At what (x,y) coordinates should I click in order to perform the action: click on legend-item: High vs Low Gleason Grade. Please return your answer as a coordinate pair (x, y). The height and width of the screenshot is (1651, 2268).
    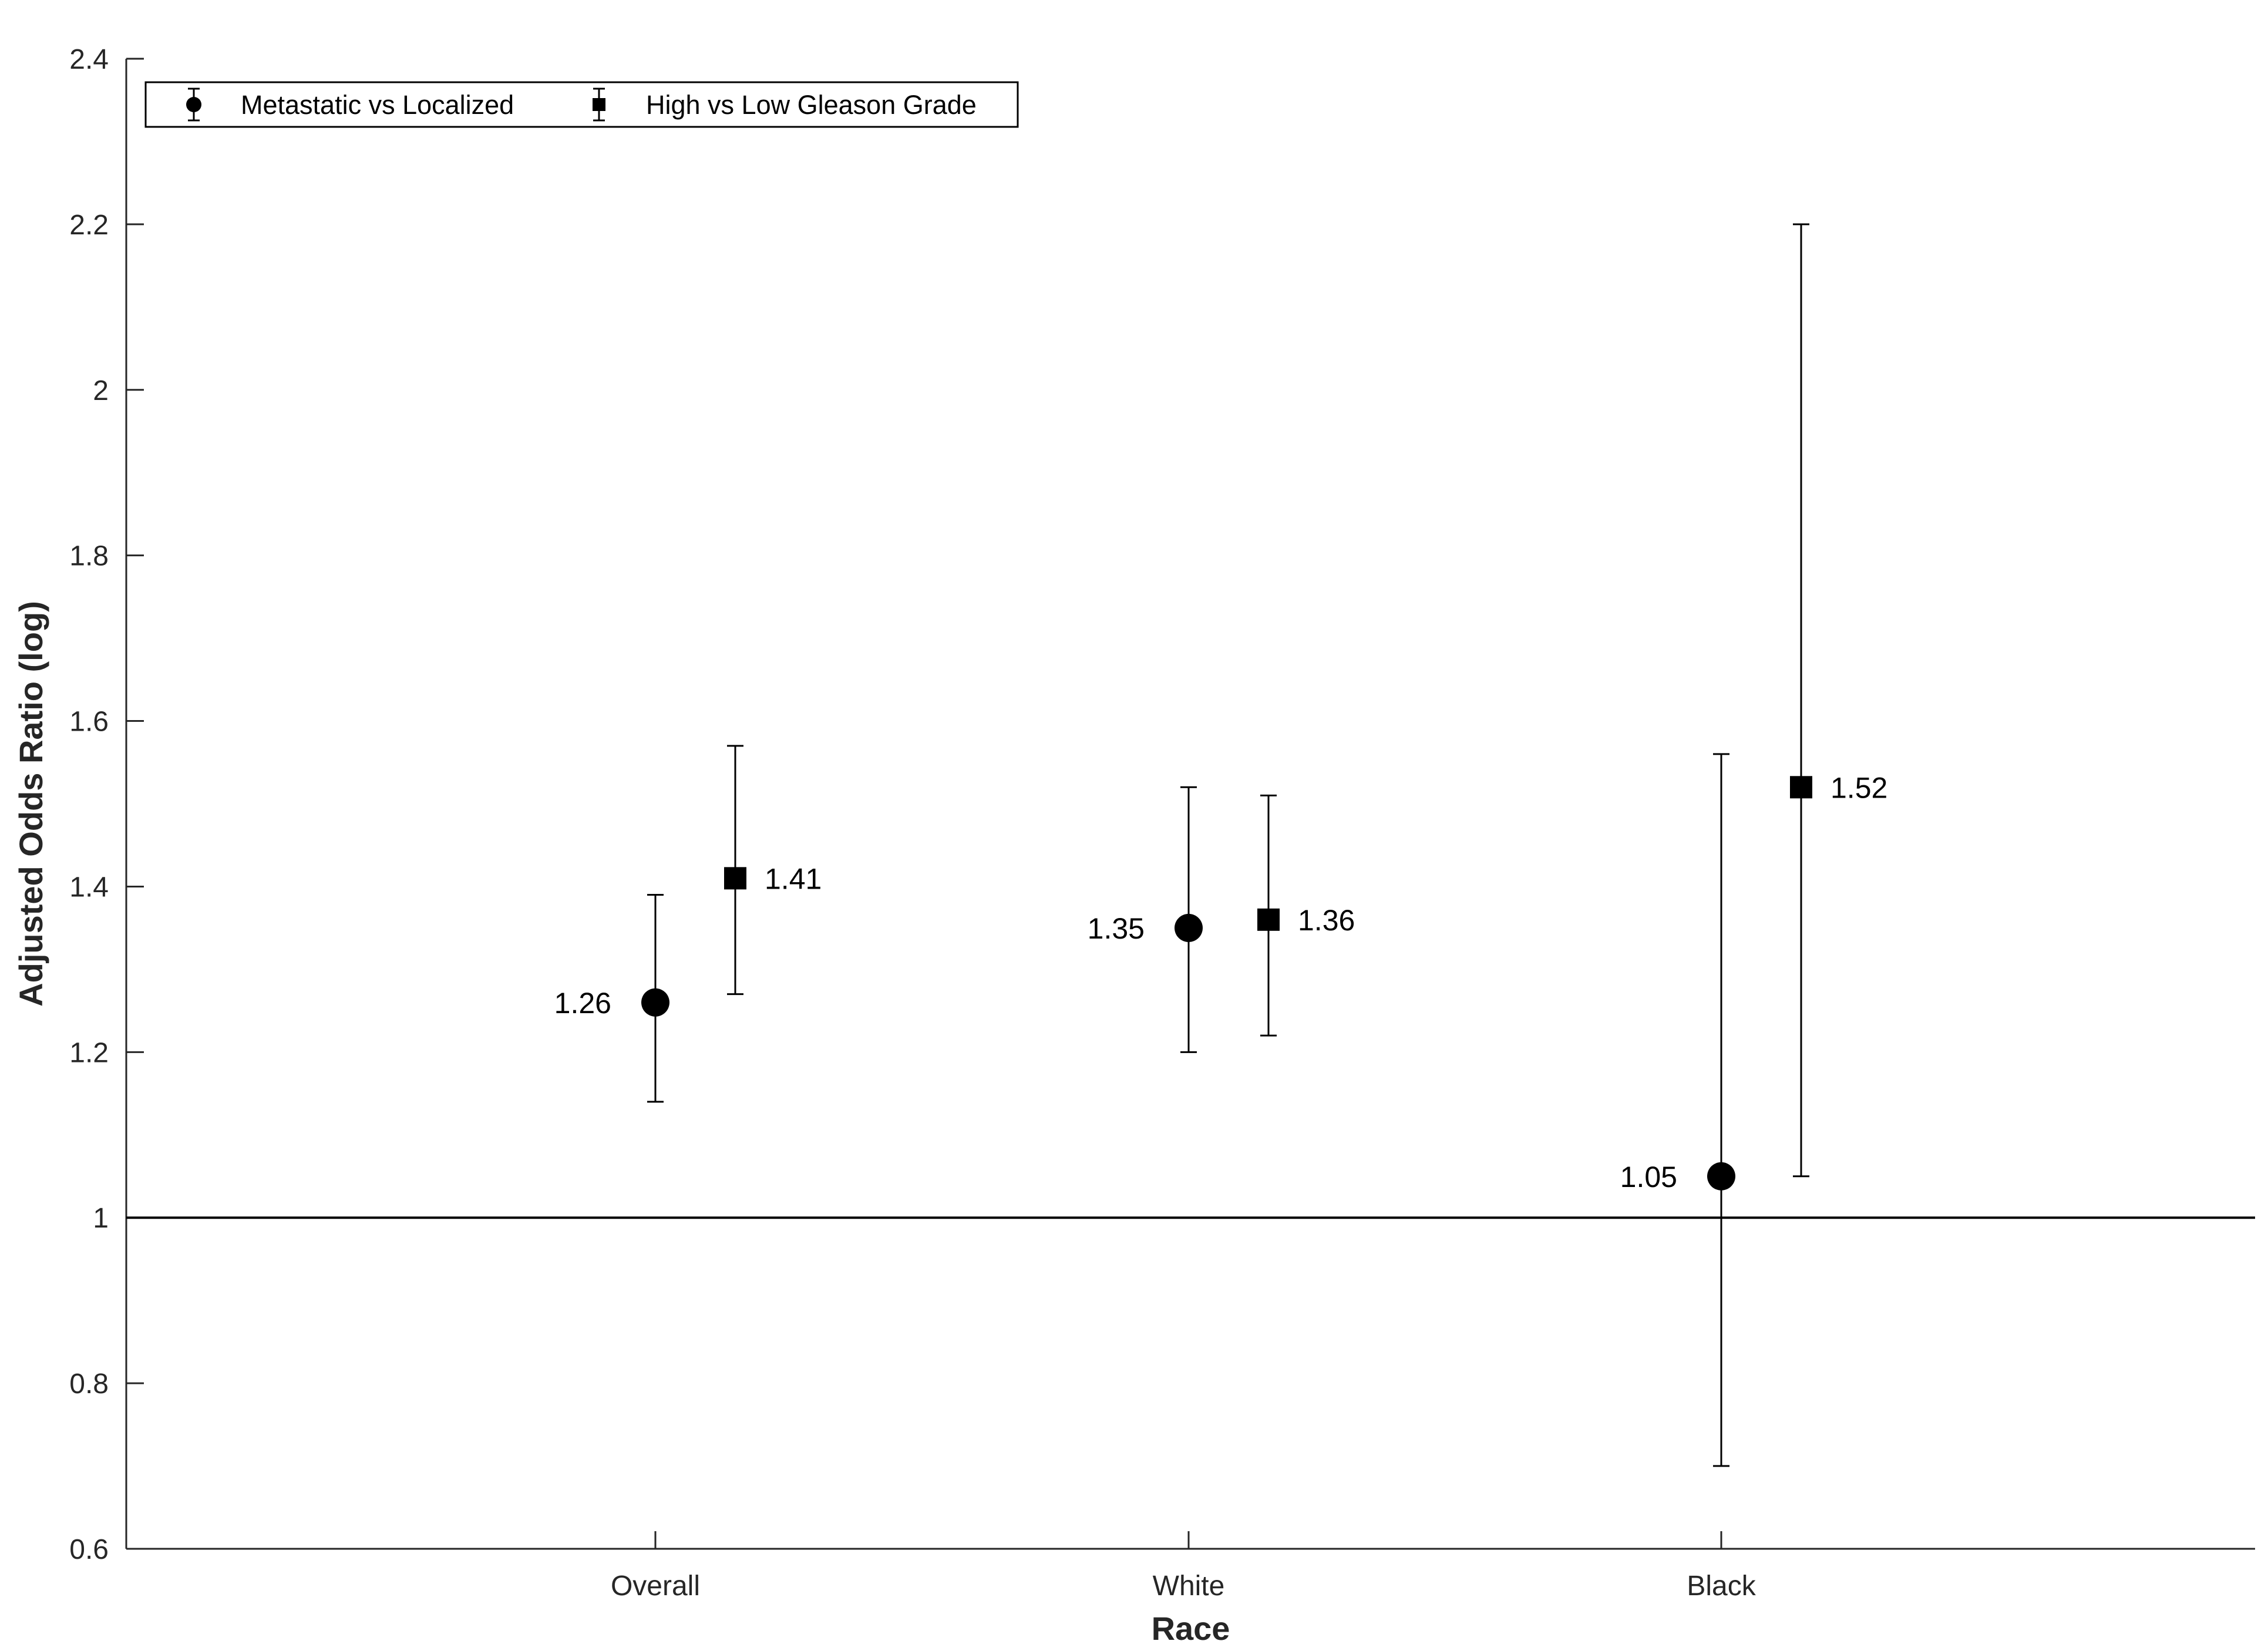
    Looking at the image, I should click on (785, 105).